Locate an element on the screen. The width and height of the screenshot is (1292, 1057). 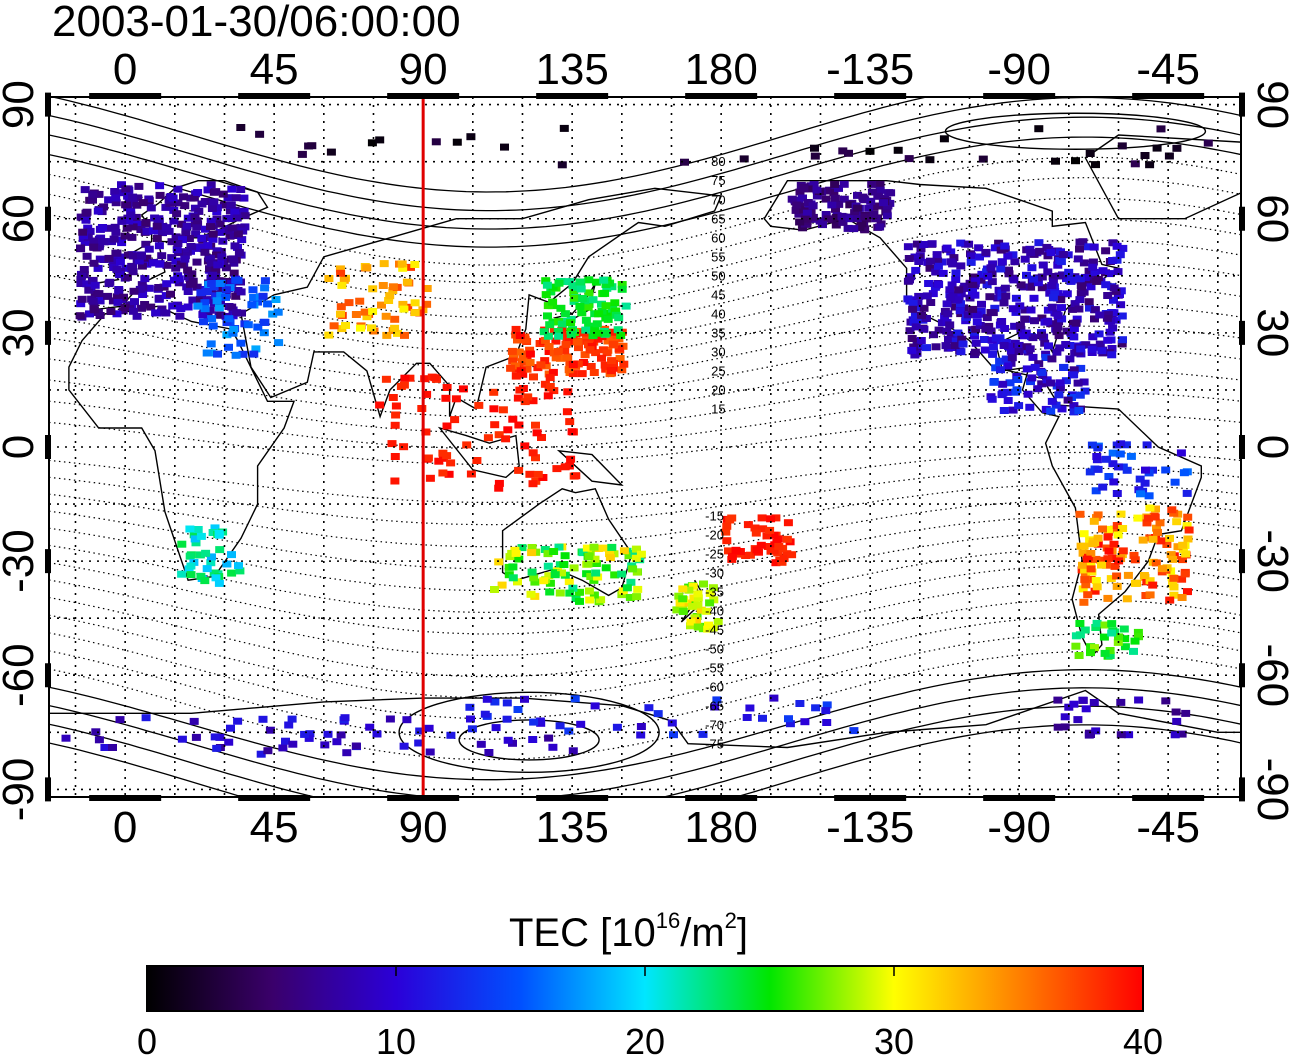
lon-tick-label: -45 is located at coordinates (1168, 827).